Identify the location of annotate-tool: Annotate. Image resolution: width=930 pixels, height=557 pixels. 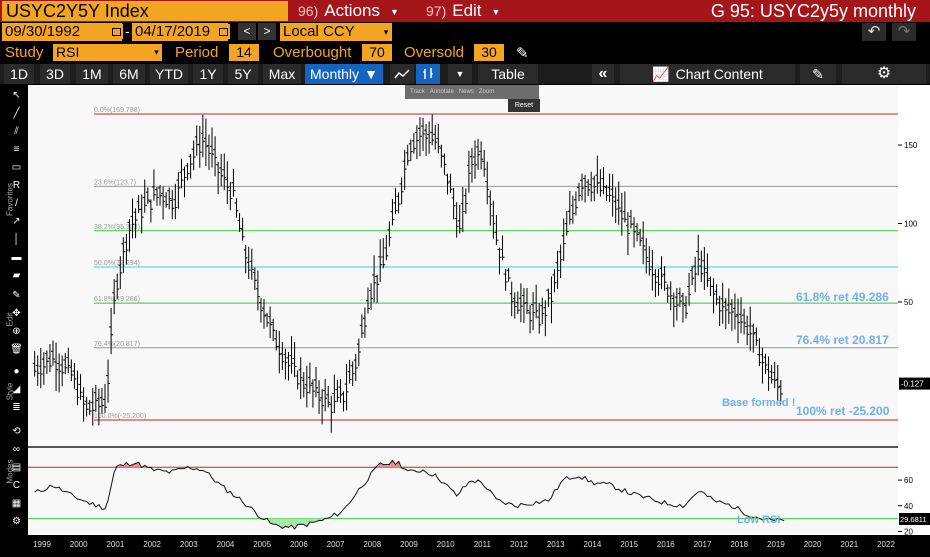
(441, 92).